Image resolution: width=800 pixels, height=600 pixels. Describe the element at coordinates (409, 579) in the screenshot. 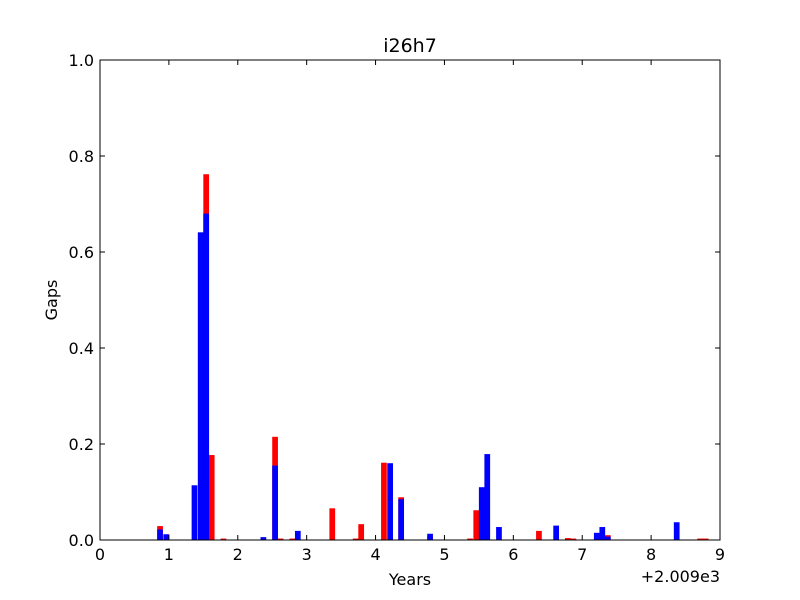

I see `x-axis-label: Years` at that location.